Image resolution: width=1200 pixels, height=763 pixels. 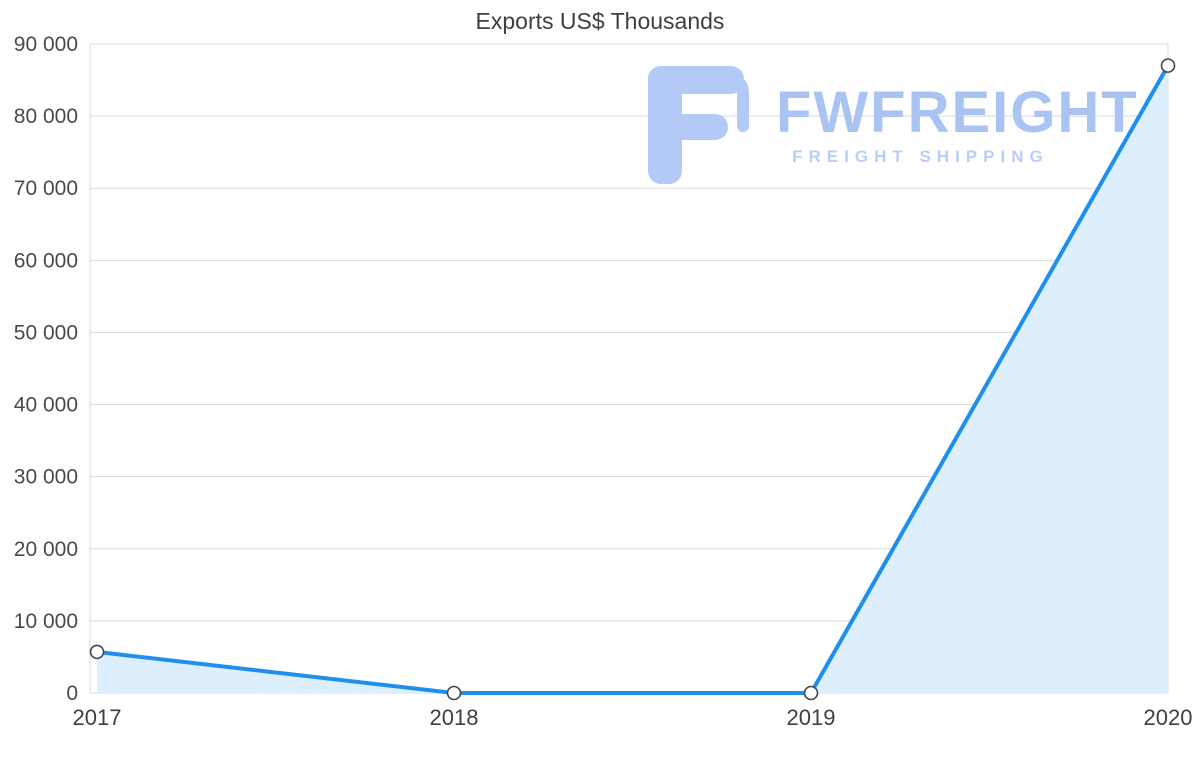 What do you see at coordinates (600, 21) in the screenshot?
I see `chart-title: Exports US$ Thousands` at bounding box center [600, 21].